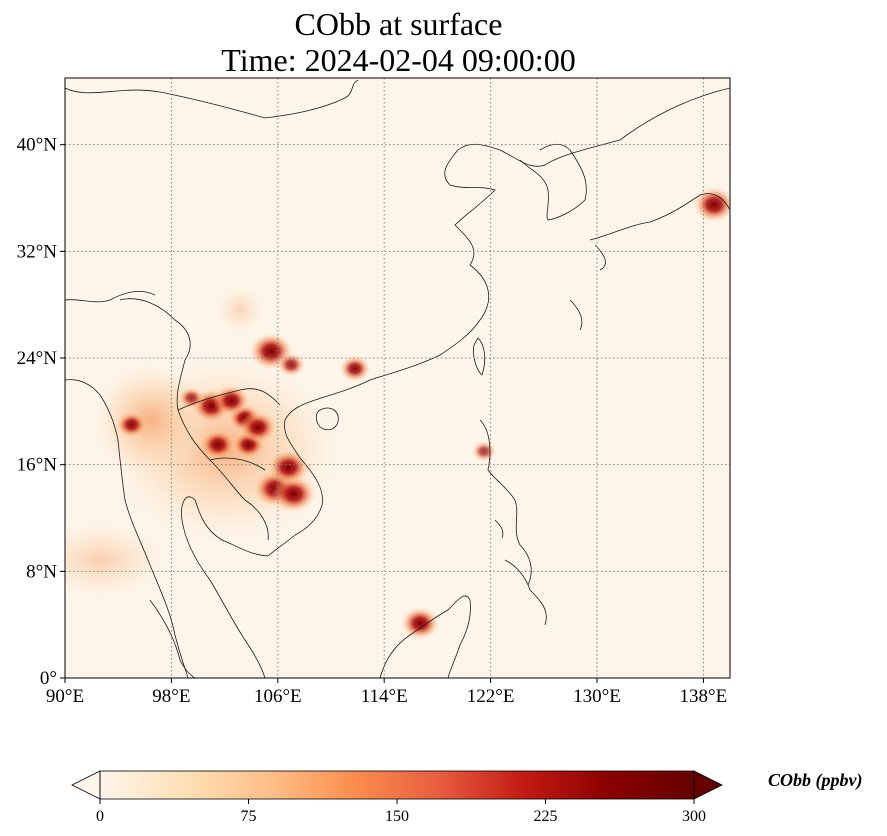  What do you see at coordinates (65, 696) in the screenshot?
I see `lon-tick-label: 90°E` at bounding box center [65, 696].